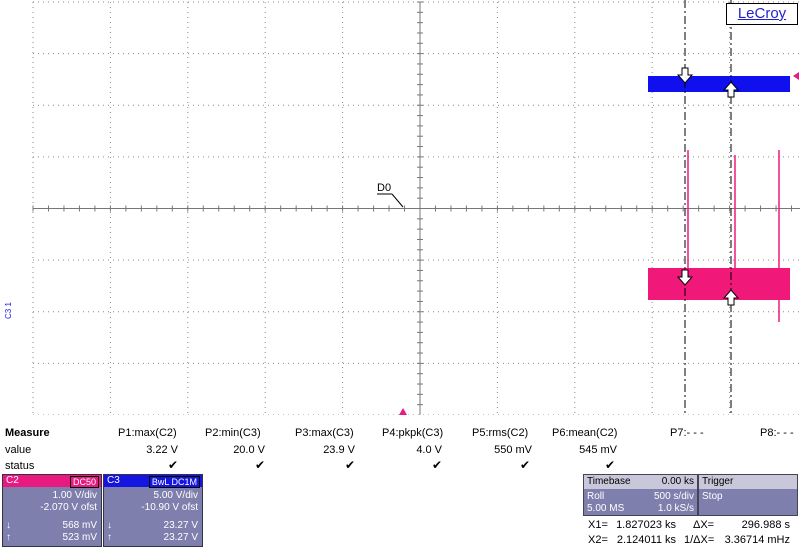 This screenshot has height=547, width=800. I want to click on param-p6-name: P6:mean(C2), so click(585, 433).